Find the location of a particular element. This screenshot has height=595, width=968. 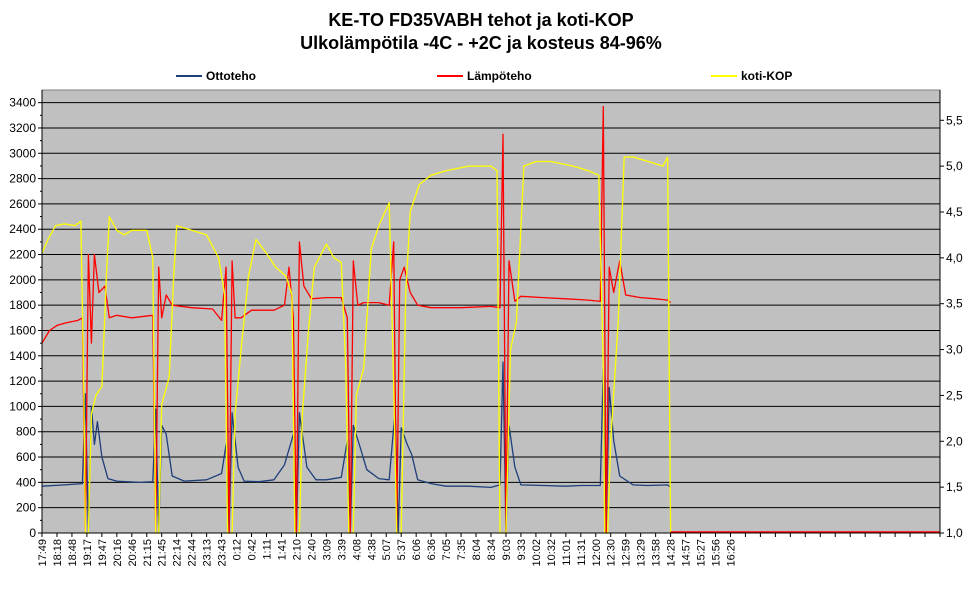

y-tick-label: 200 is located at coordinates (26, 508).